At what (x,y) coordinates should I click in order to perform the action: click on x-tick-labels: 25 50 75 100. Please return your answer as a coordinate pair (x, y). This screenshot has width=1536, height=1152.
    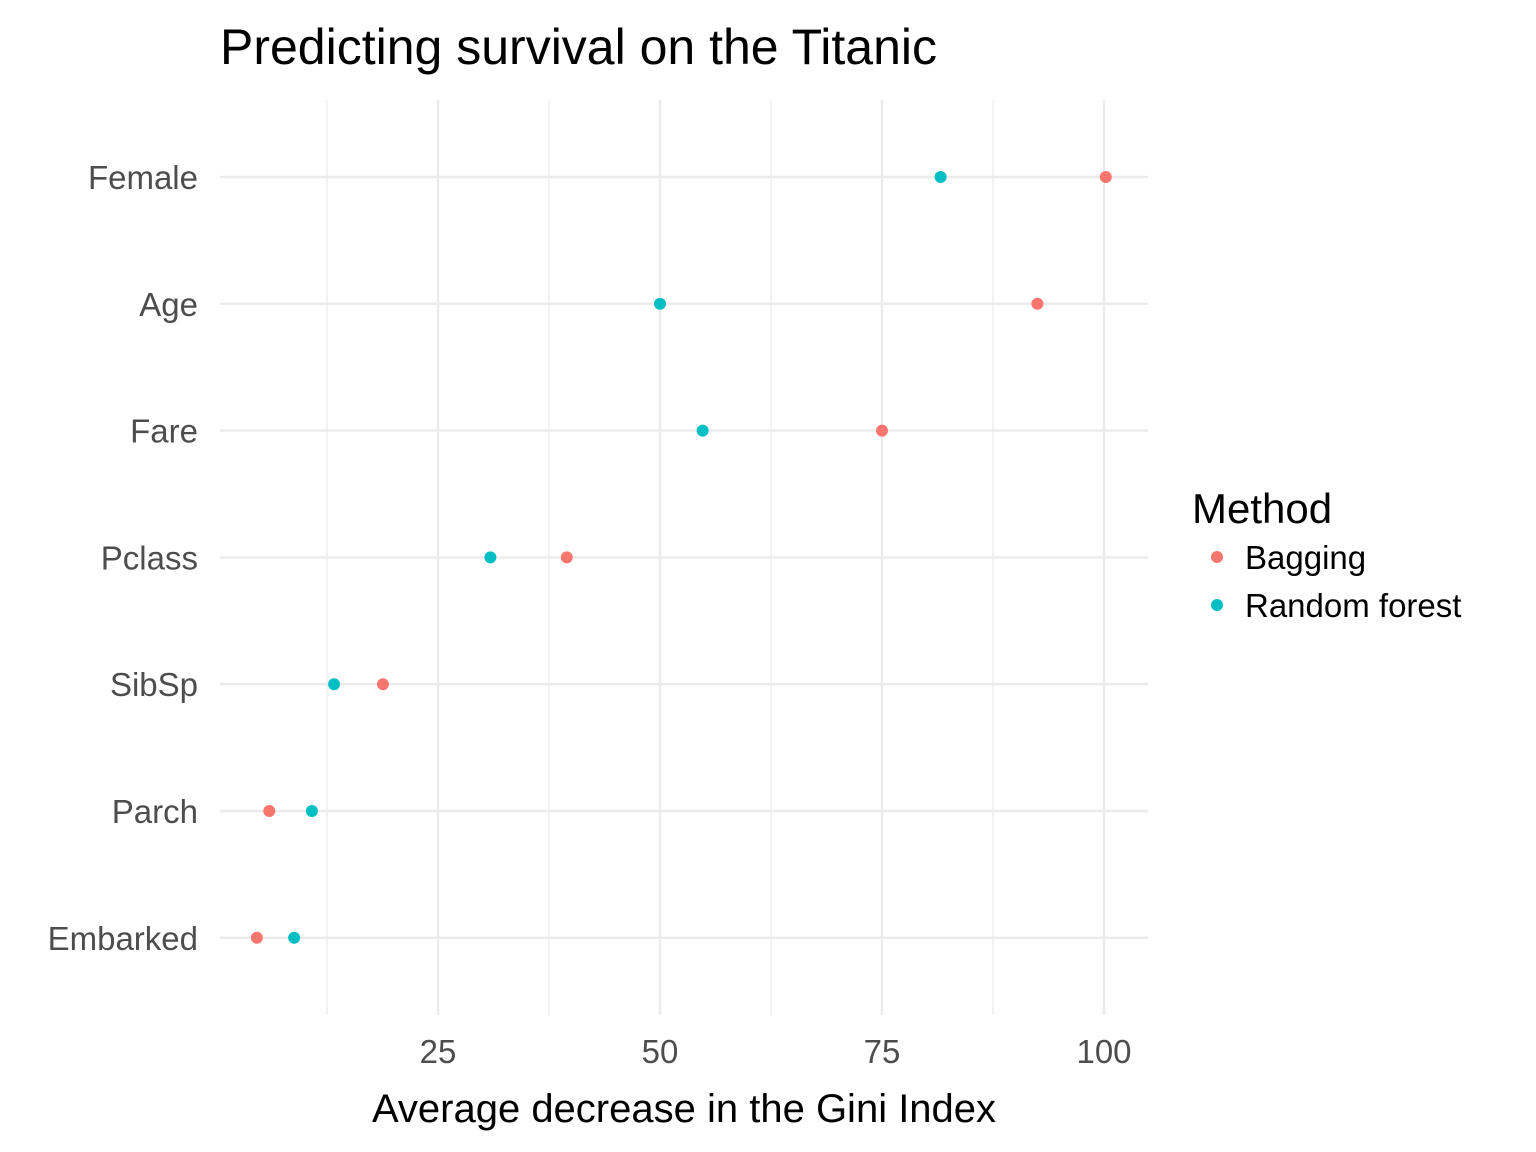
    Looking at the image, I should click on (776, 1051).